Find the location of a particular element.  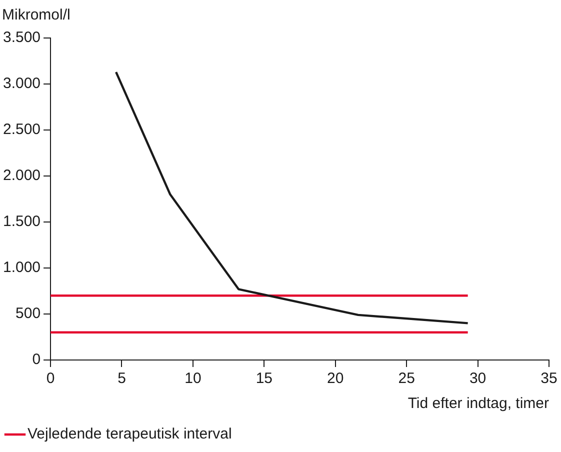

y-tick-label: 3.500 is located at coordinates (21, 37).